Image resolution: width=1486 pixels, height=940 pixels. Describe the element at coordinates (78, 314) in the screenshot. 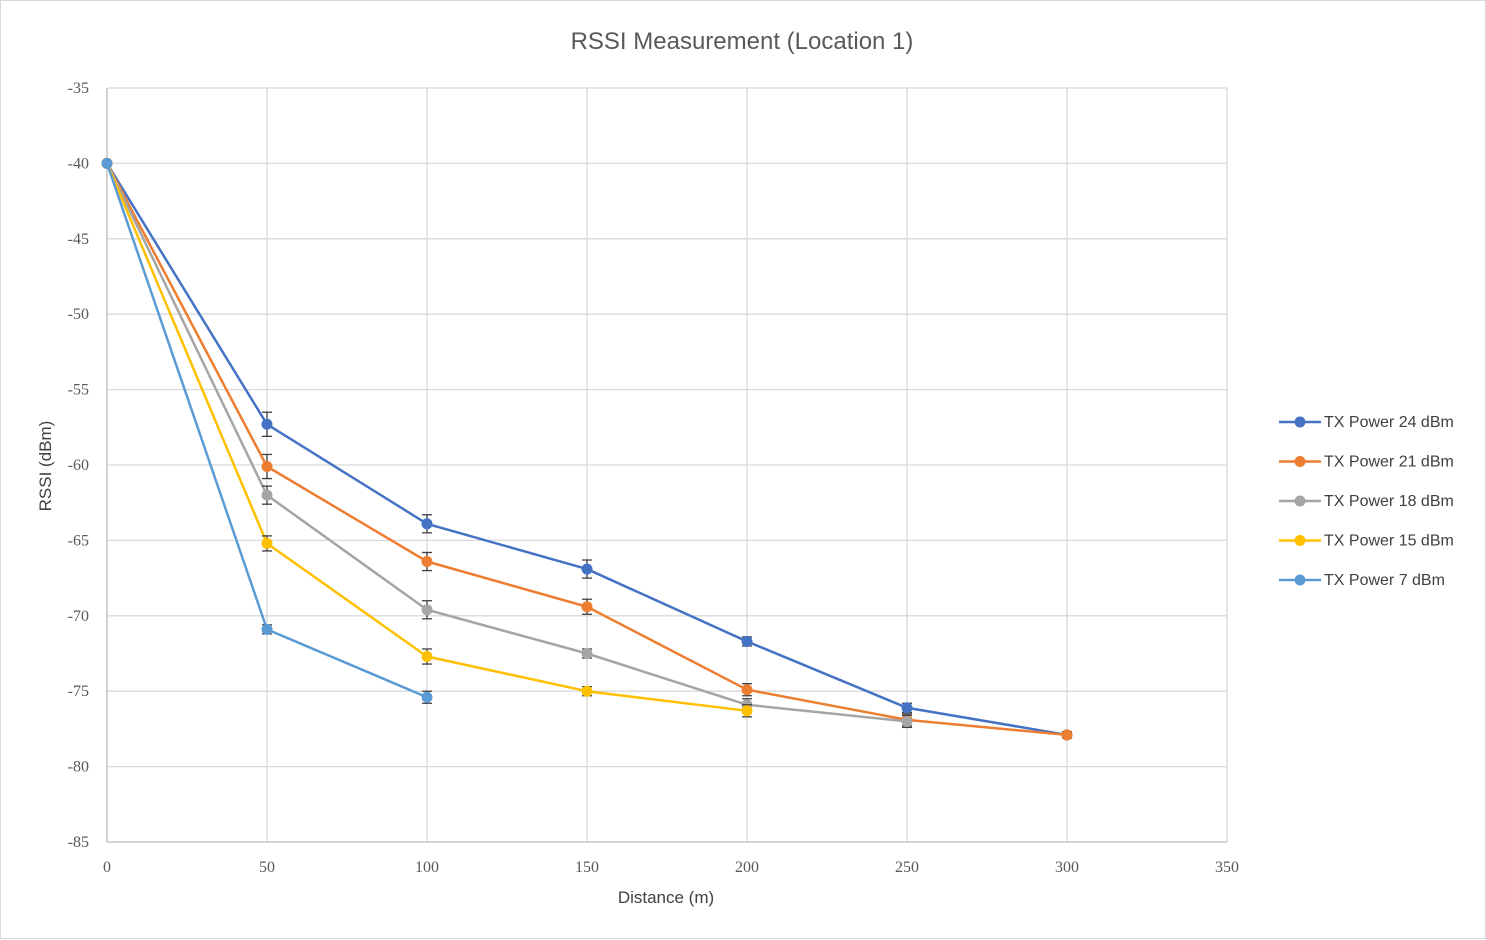

I see `y-tick-label: -50` at that location.